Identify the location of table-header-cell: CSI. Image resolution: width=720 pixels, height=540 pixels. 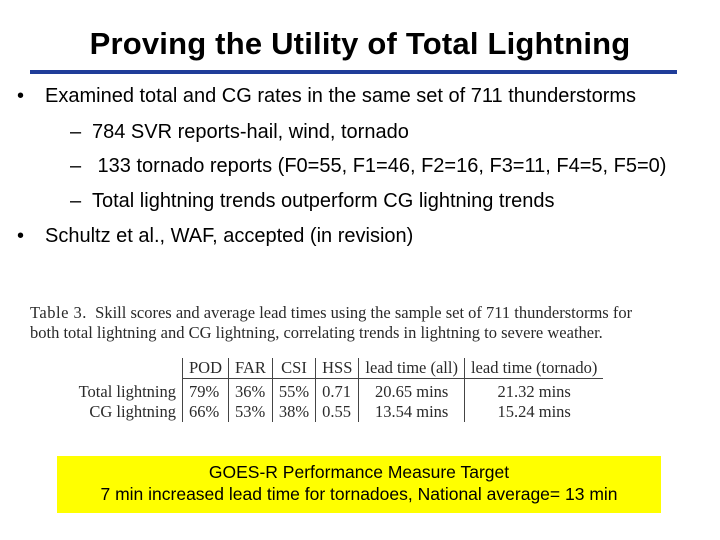
(293, 368).